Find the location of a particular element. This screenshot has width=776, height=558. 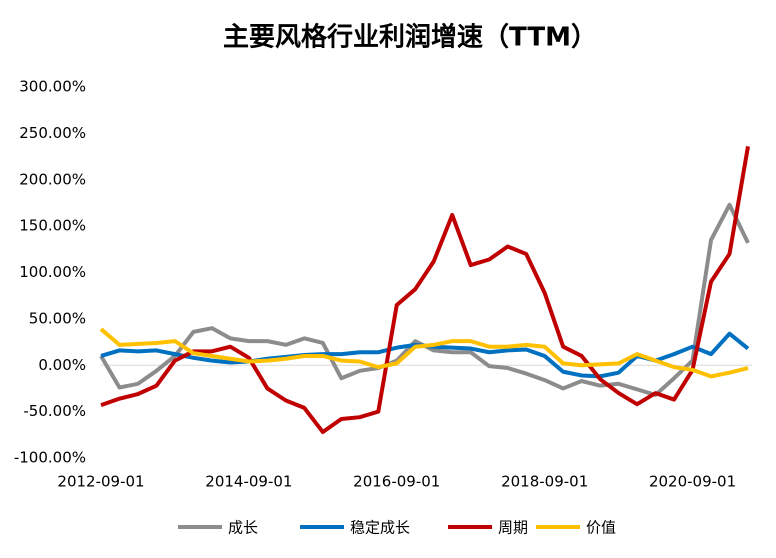

legend-label: 周期 is located at coordinates (513, 528).